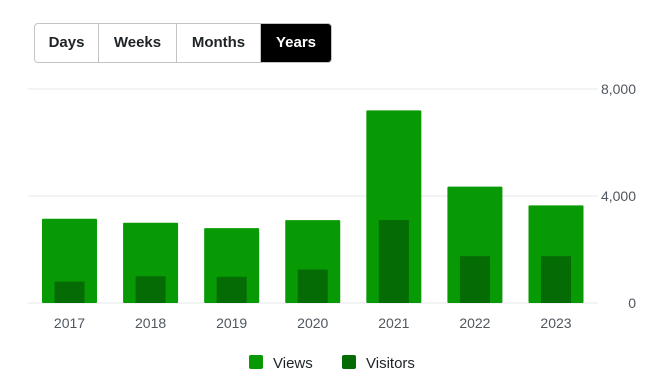  I want to click on x-tick-label: 2021, so click(393, 323).